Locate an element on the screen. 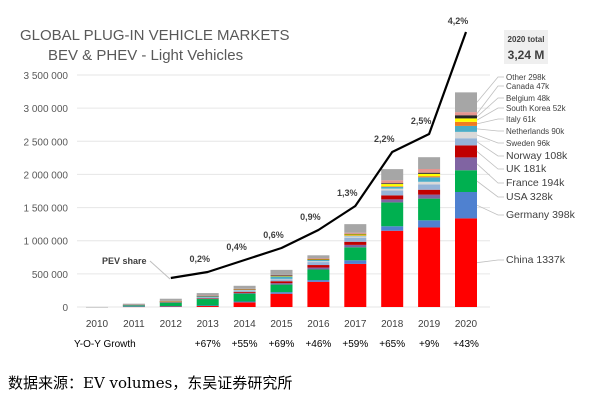 Image resolution: width=600 pixels, height=403 pixels. bar-segment-canada-2015 is located at coordinates (281, 275).